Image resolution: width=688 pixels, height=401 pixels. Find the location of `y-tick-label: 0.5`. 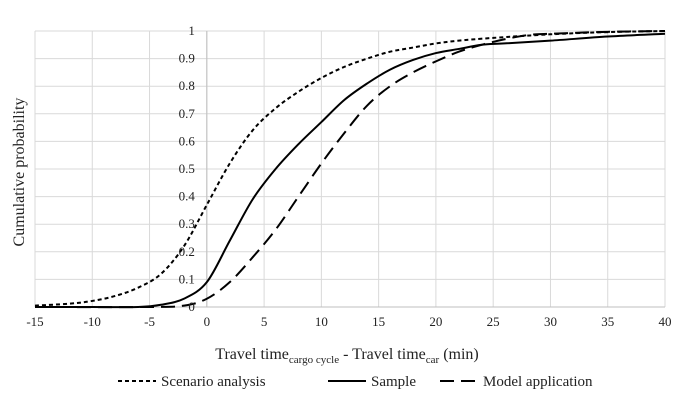

y-tick-label: 0.5 is located at coordinates (187, 168).